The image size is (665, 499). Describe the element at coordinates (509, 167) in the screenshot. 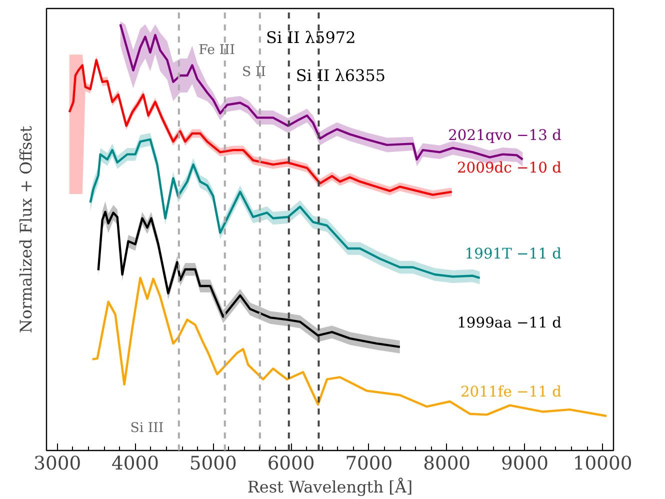

I see `series-label: 2009dc −10 d` at that location.